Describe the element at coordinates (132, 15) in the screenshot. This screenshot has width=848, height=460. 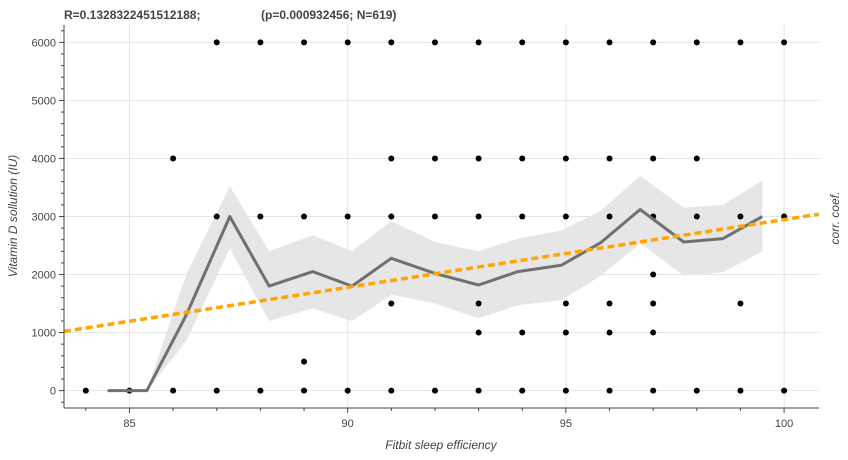
I see `chart-title-r: R=0.1328322451512188;` at that location.